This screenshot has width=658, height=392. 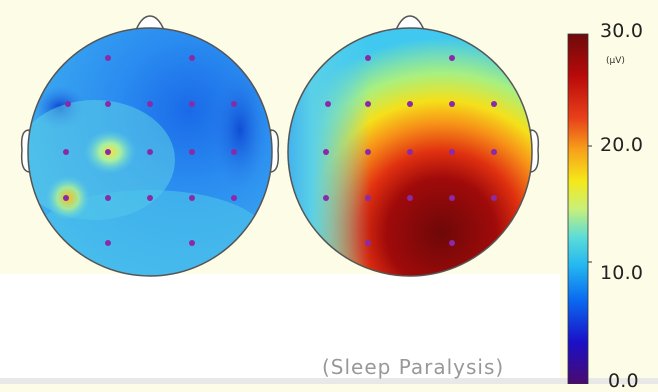 I want to click on colorbar-unit: (μV), so click(x=615, y=61).